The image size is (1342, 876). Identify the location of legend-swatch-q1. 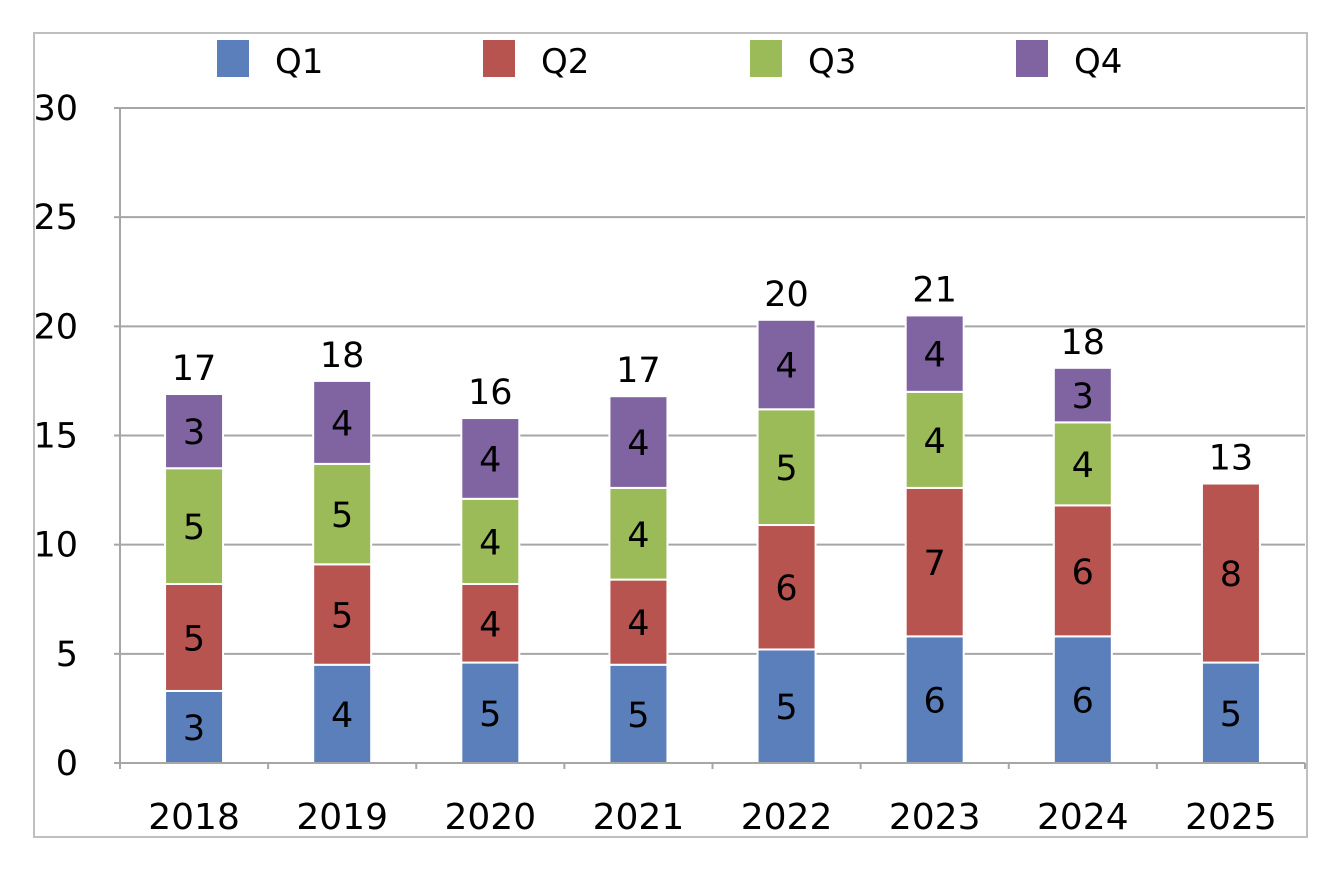
(233, 58).